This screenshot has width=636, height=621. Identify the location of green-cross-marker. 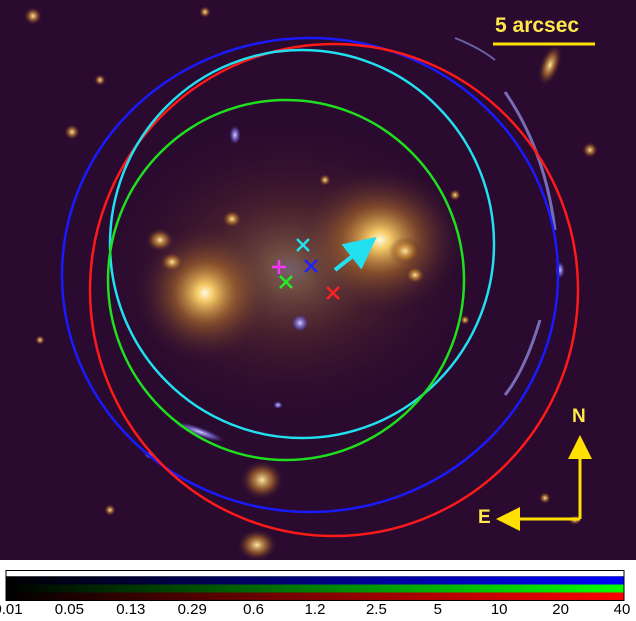
(286, 282).